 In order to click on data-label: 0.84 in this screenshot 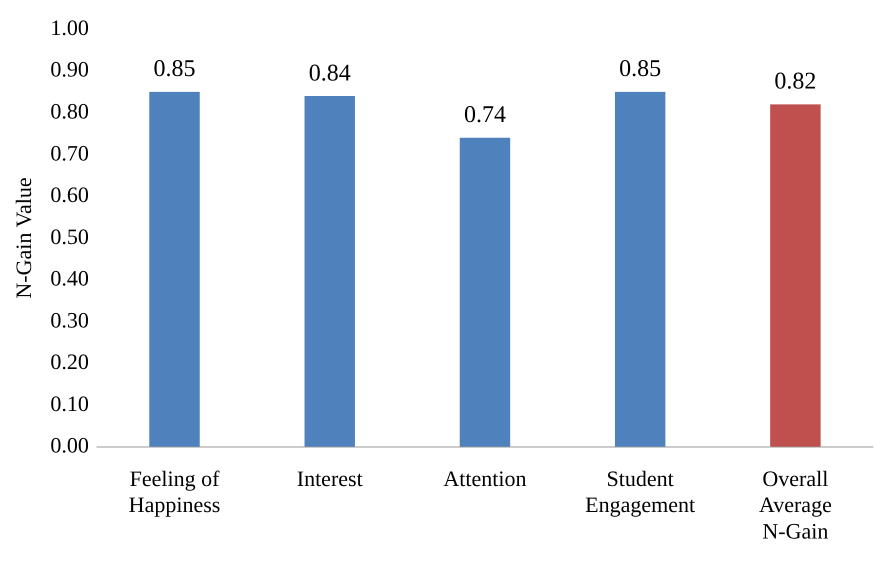, I will do `click(329, 73)`.